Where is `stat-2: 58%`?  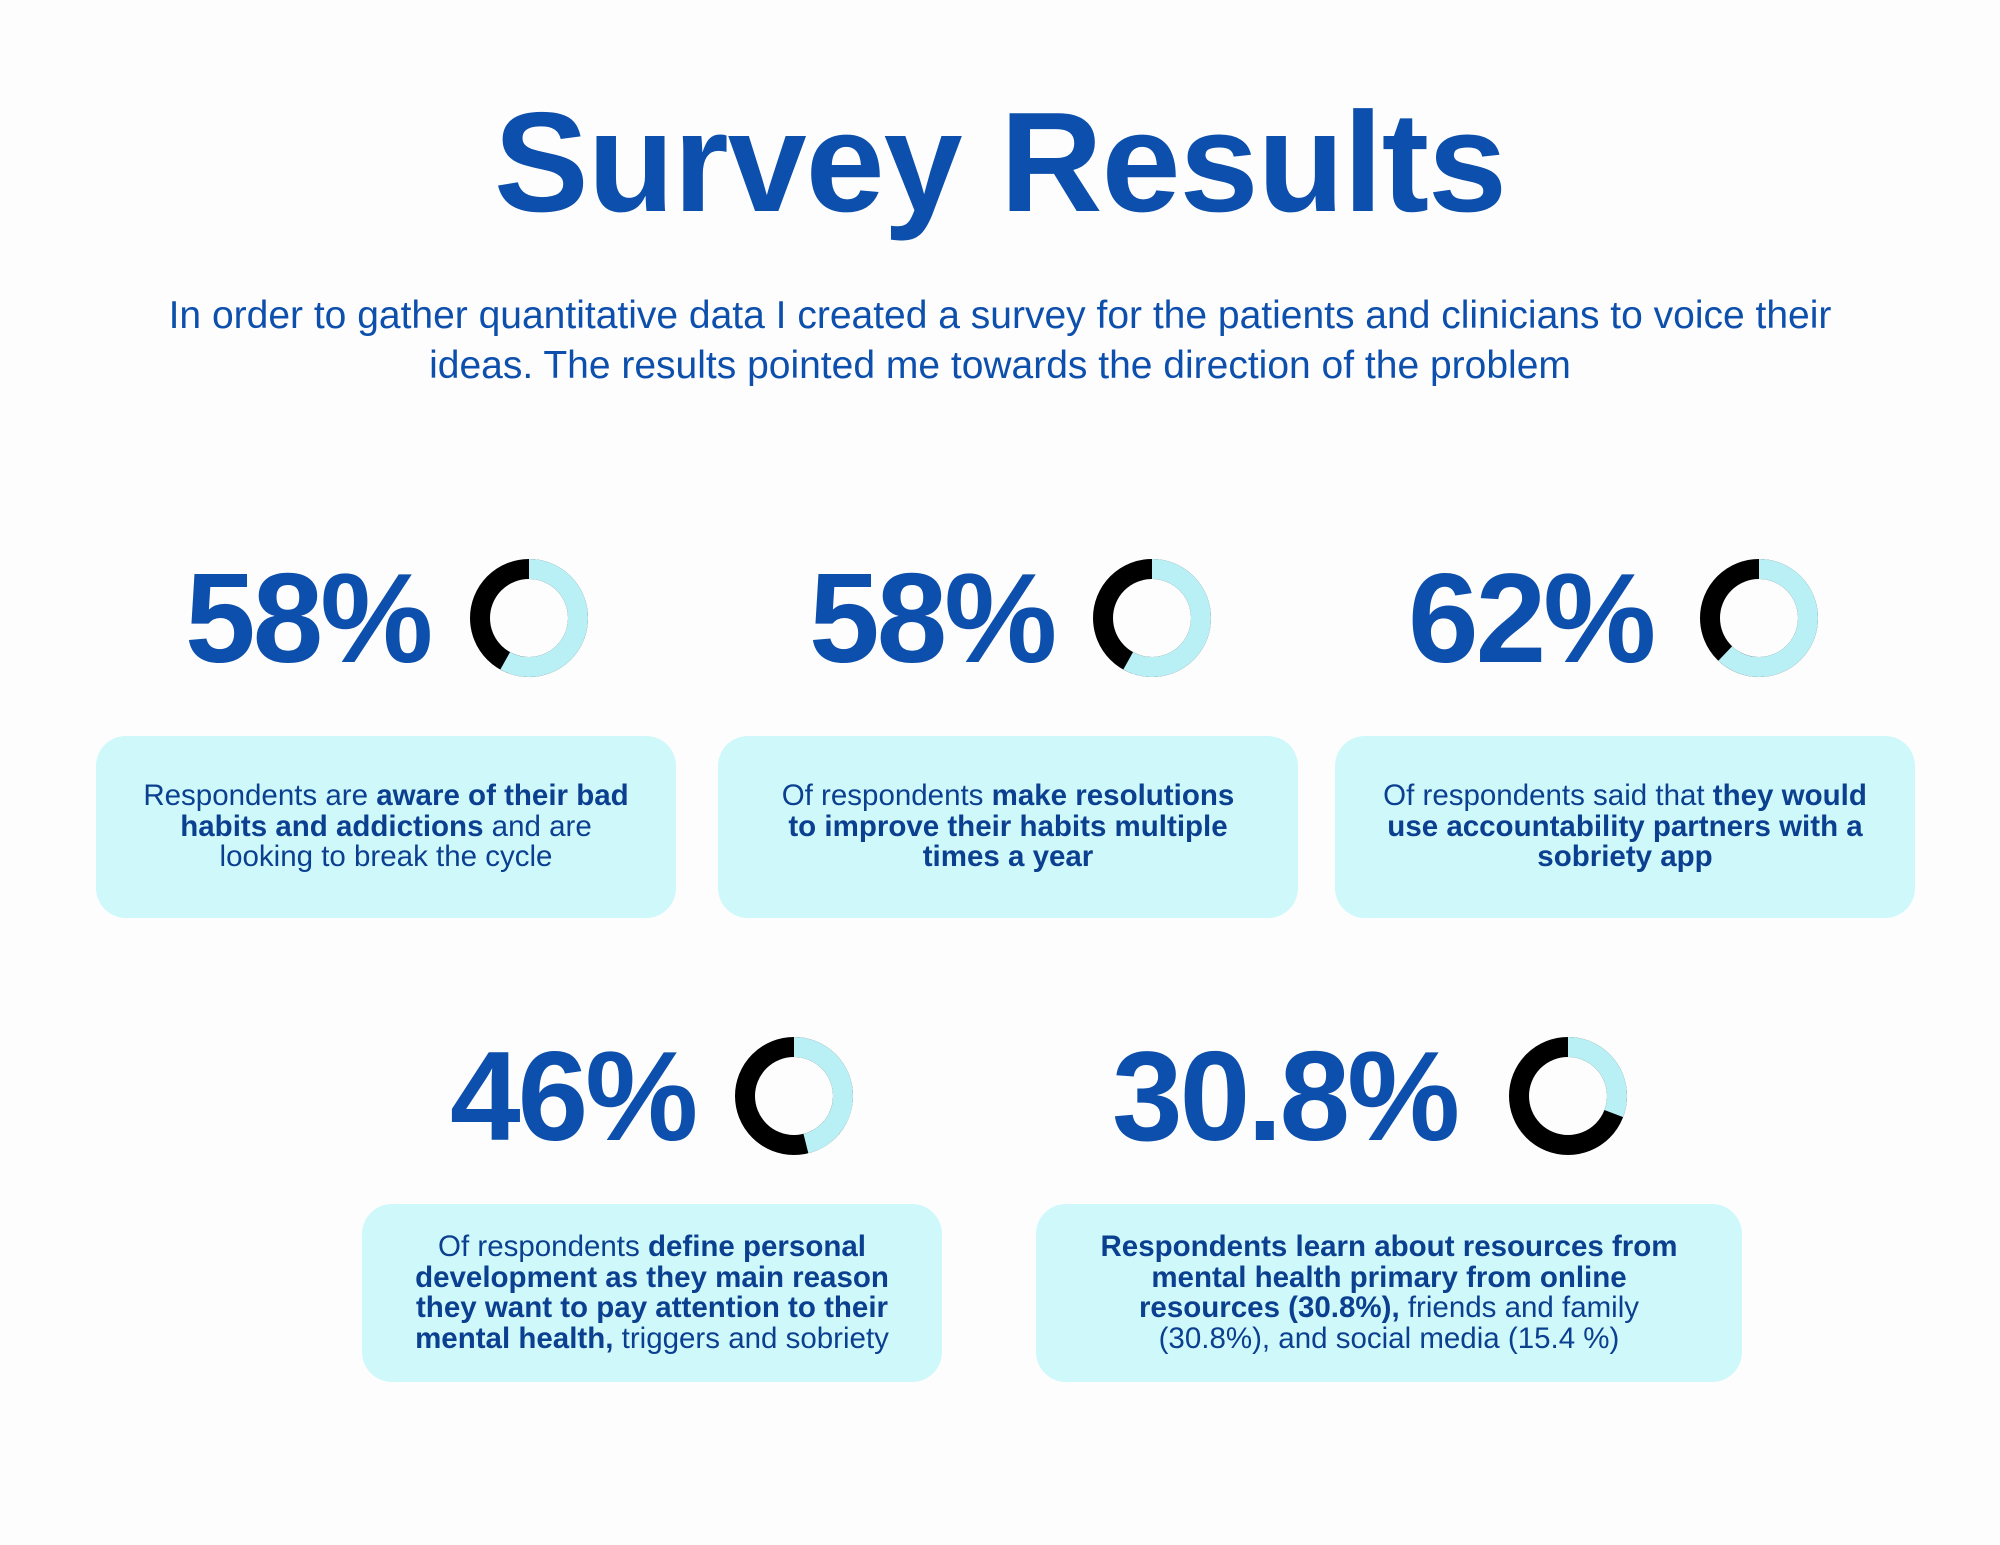 stat-2: 58% is located at coordinates (1019, 618).